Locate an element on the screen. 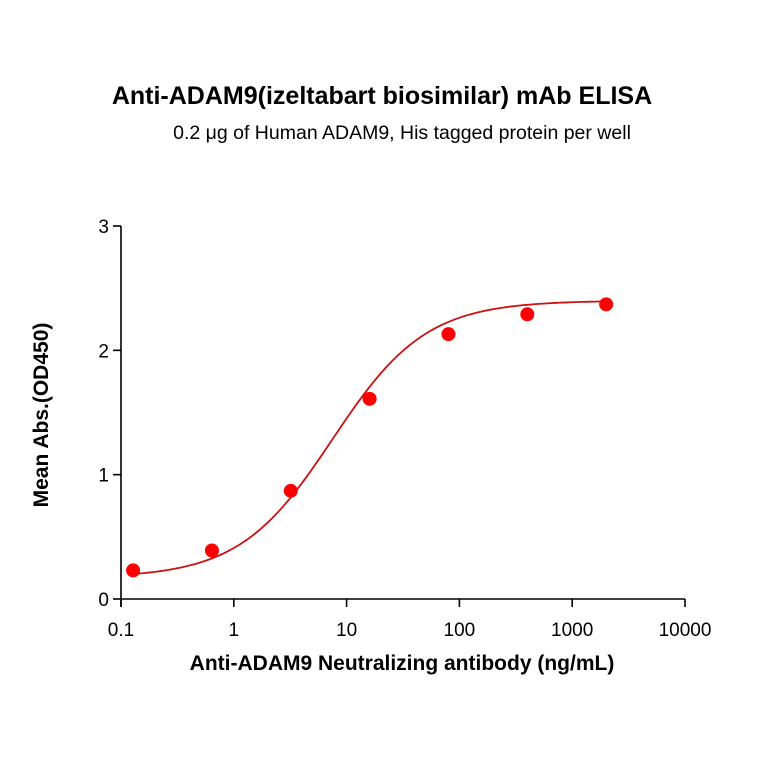 Image resolution: width=764 pixels, height=764 pixels. x-axis-label: Anti-ADAM9 Neutralizing antibody (ng/mL) is located at coordinates (402, 663).